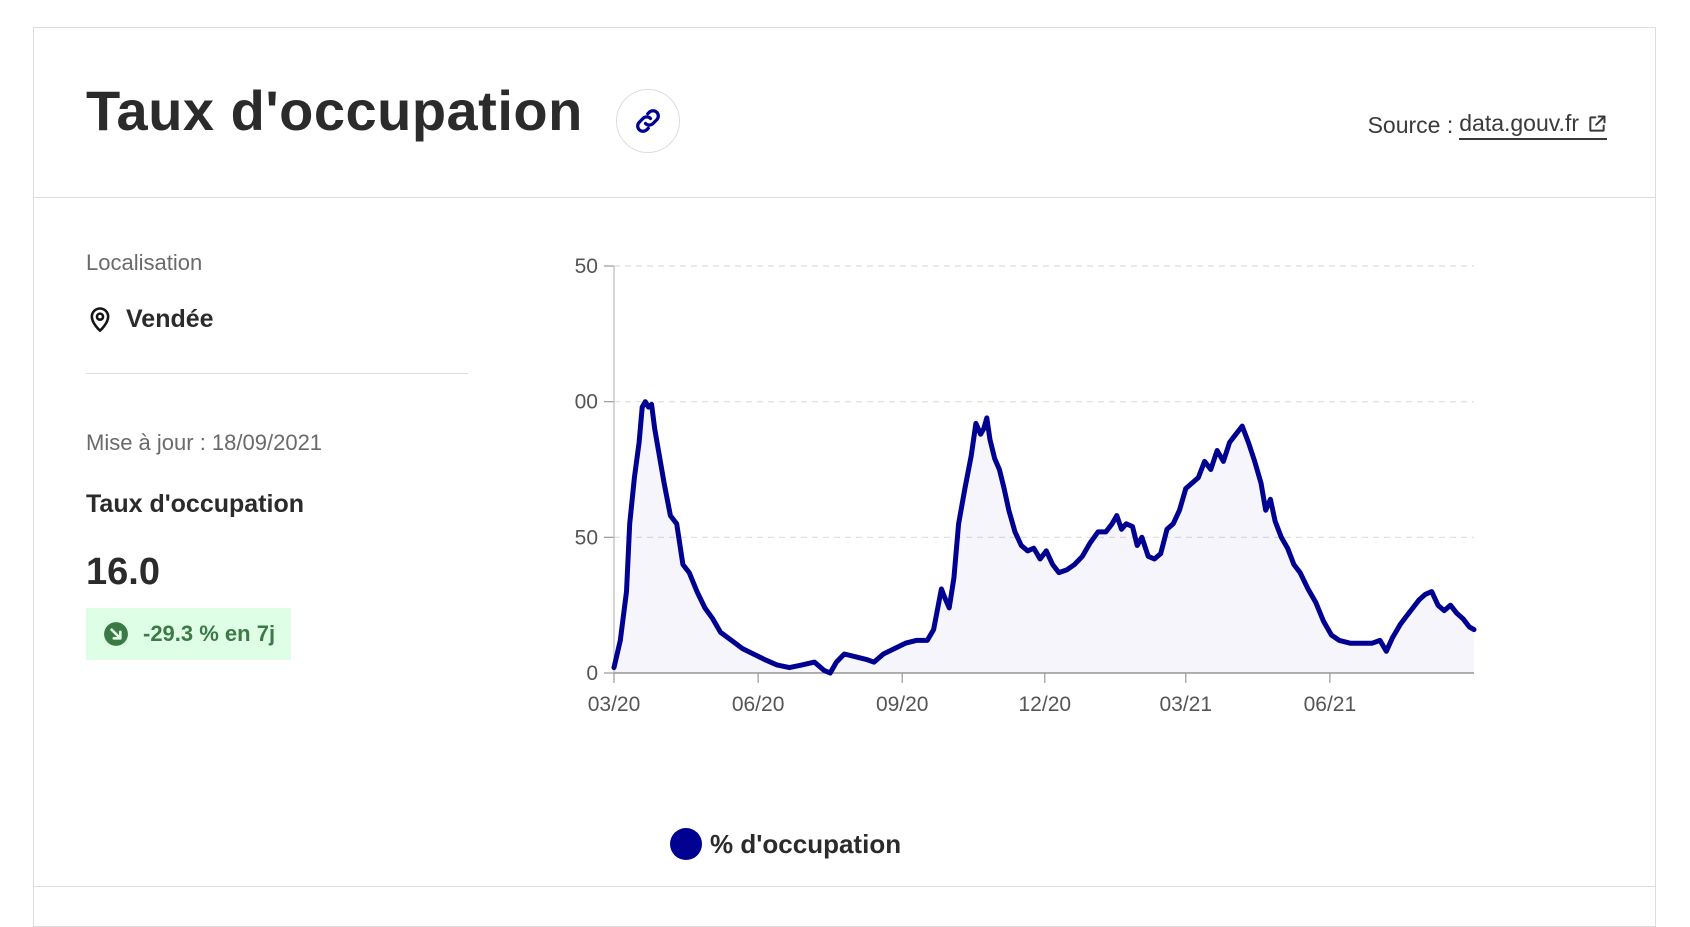 This screenshot has height=927, width=1690. I want to click on source-link-text: data.gouv.fr, so click(1519, 123).